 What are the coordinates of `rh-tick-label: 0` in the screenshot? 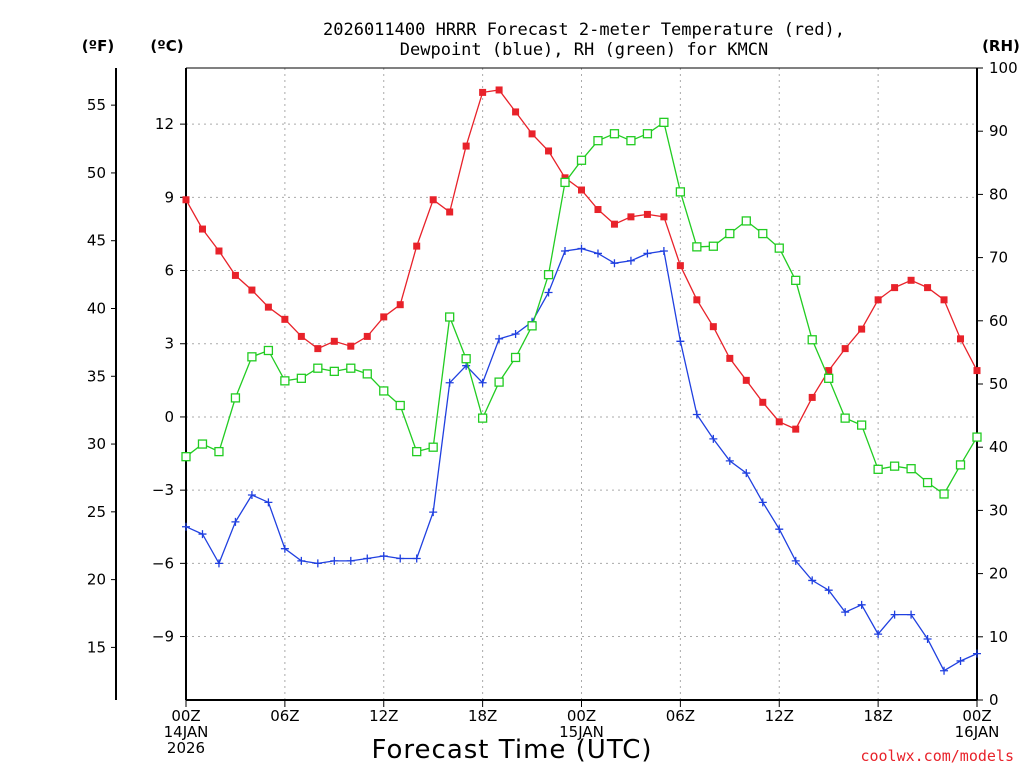 It's located at (994, 700).